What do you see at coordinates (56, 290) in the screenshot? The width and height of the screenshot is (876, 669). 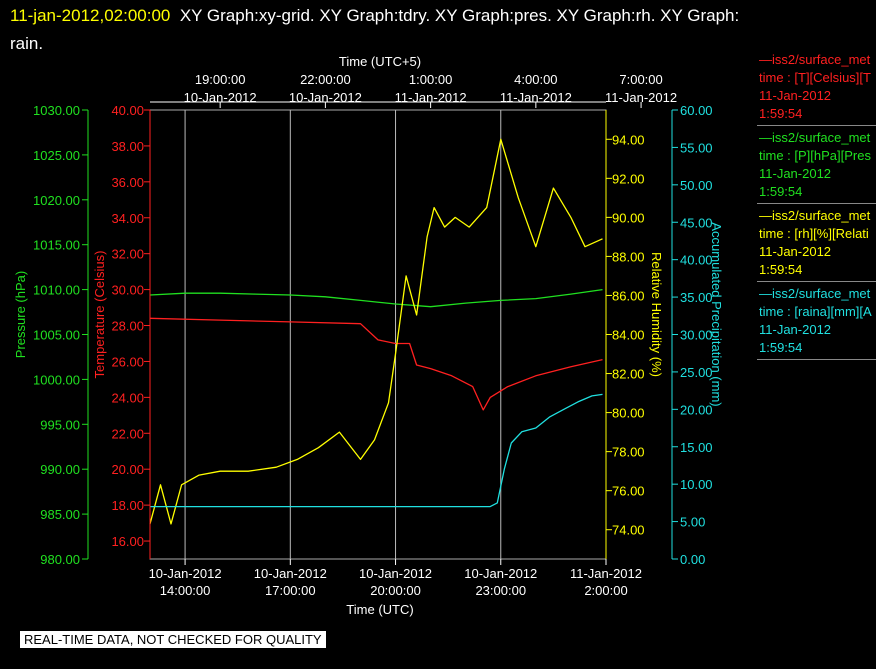 I see `pres-tick-label: 1010.00` at bounding box center [56, 290].